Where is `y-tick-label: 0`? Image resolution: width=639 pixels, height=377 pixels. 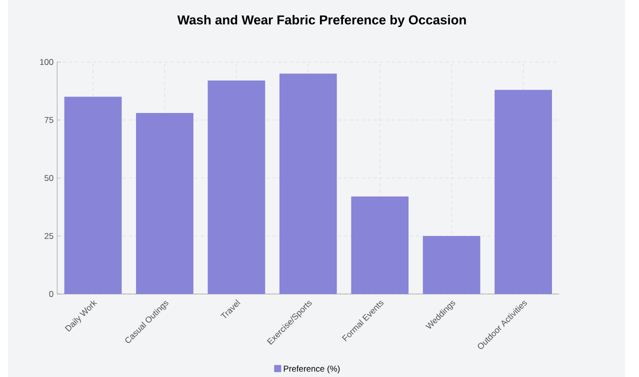 y-tick-label: 0 is located at coordinates (51, 294).